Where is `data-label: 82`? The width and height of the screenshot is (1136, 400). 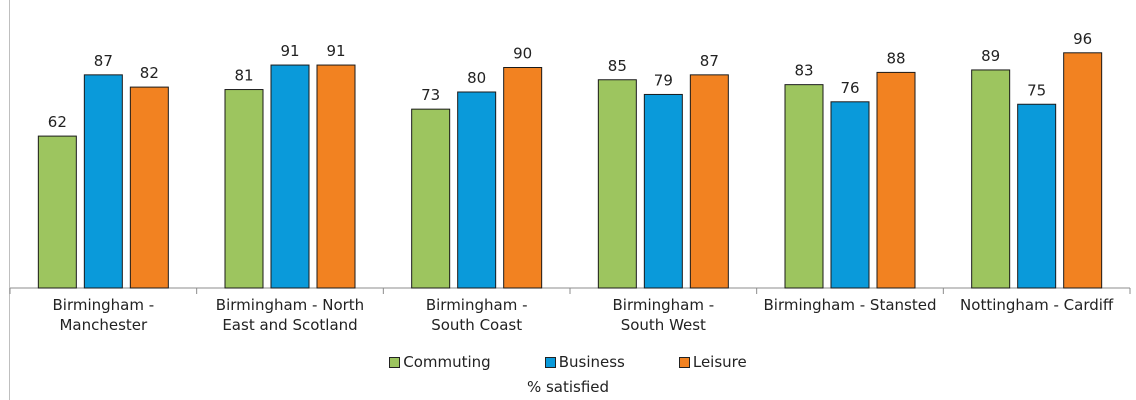 data-label: 82 is located at coordinates (149, 73).